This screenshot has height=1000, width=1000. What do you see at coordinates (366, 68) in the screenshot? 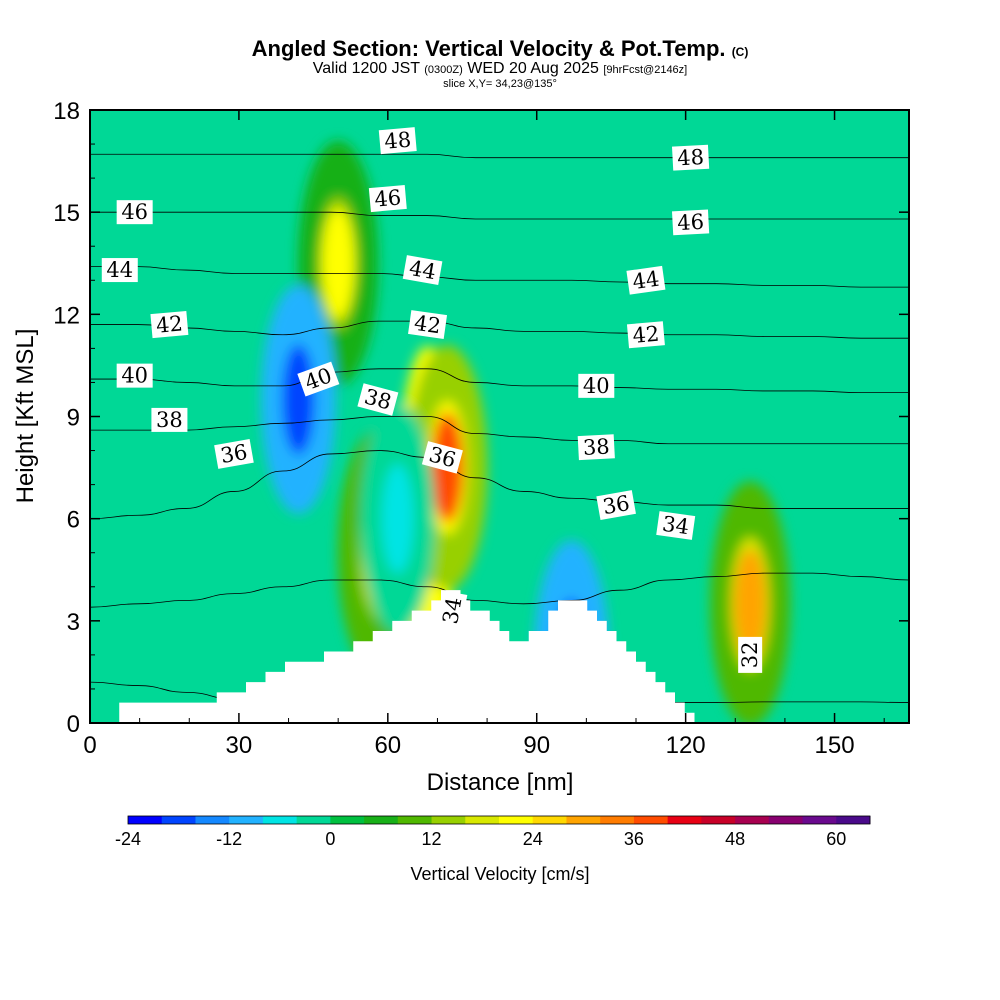
I see `valid-prefix: Valid 1200 JST` at bounding box center [366, 68].